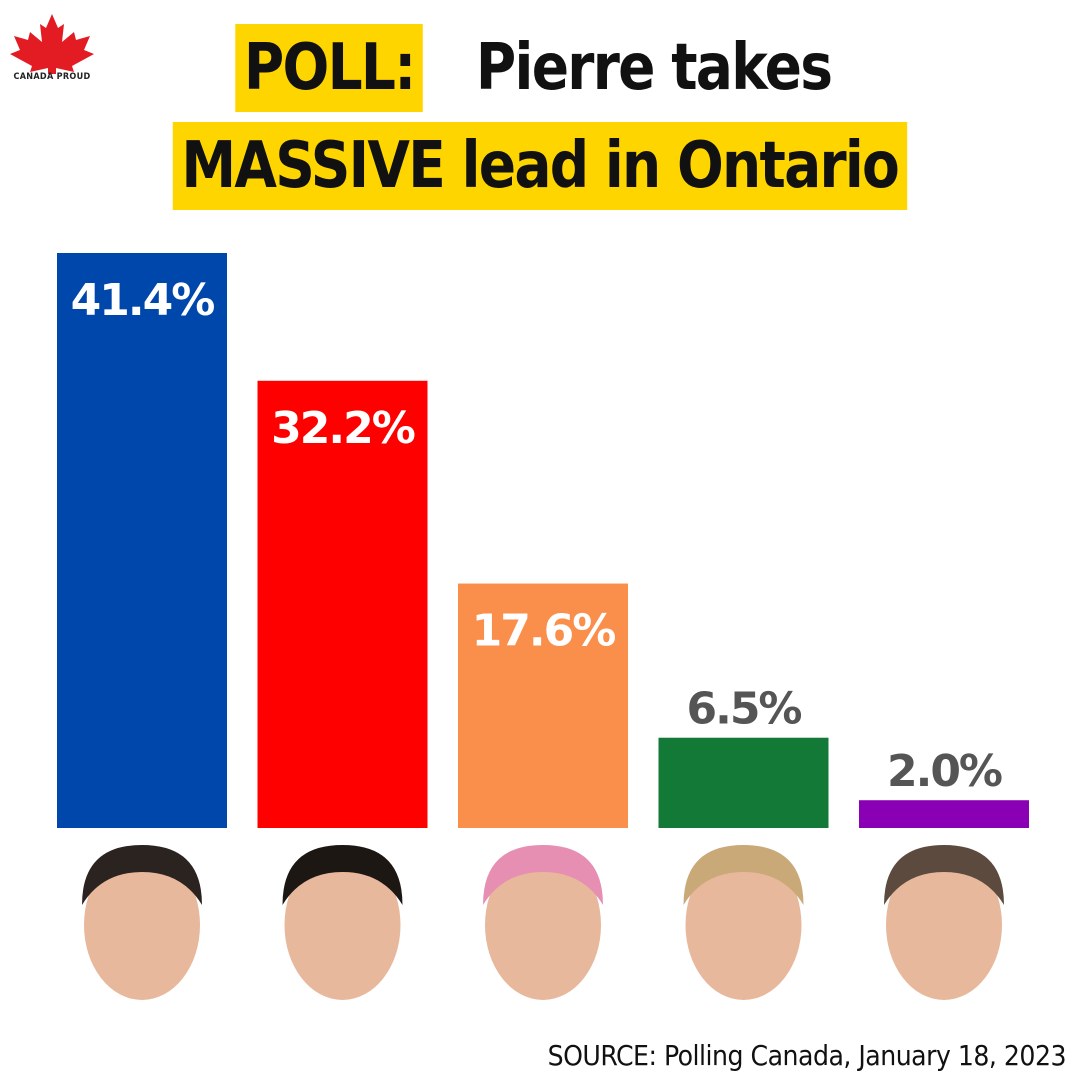  What do you see at coordinates (329, 68) in the screenshot?
I see `headline-highlight-poll: POLL:` at bounding box center [329, 68].